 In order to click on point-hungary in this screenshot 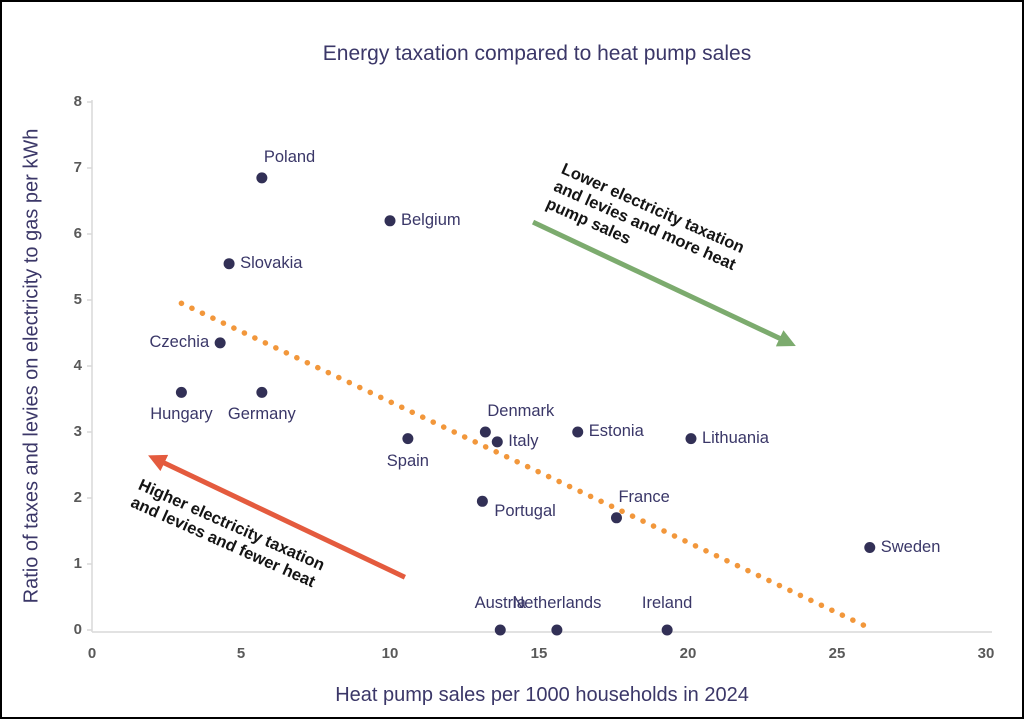, I will do `click(181, 392)`.